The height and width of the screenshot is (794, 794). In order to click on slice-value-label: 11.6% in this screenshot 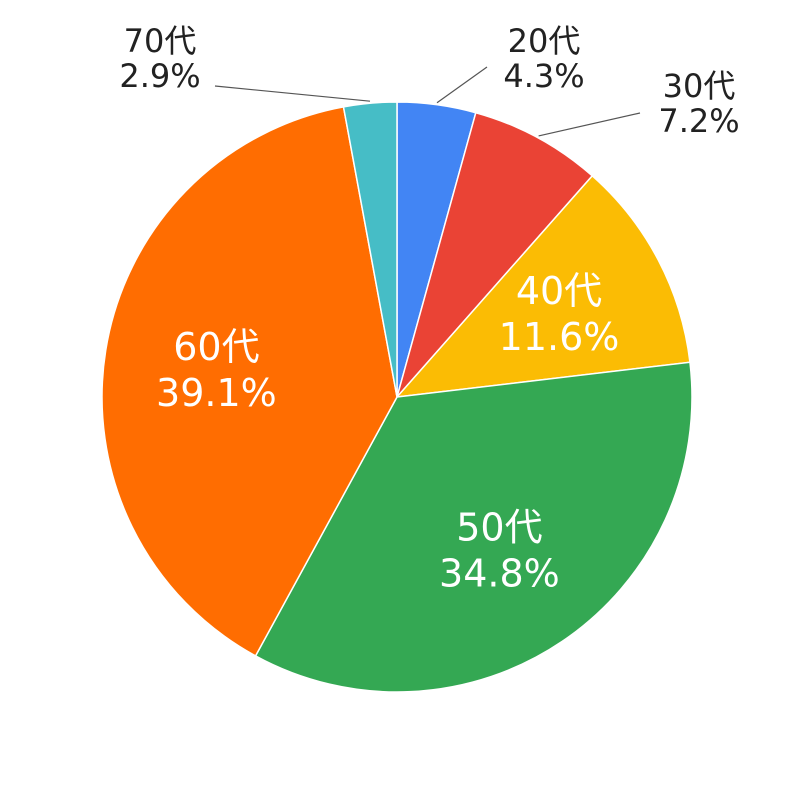, I will do `click(559, 337)`.